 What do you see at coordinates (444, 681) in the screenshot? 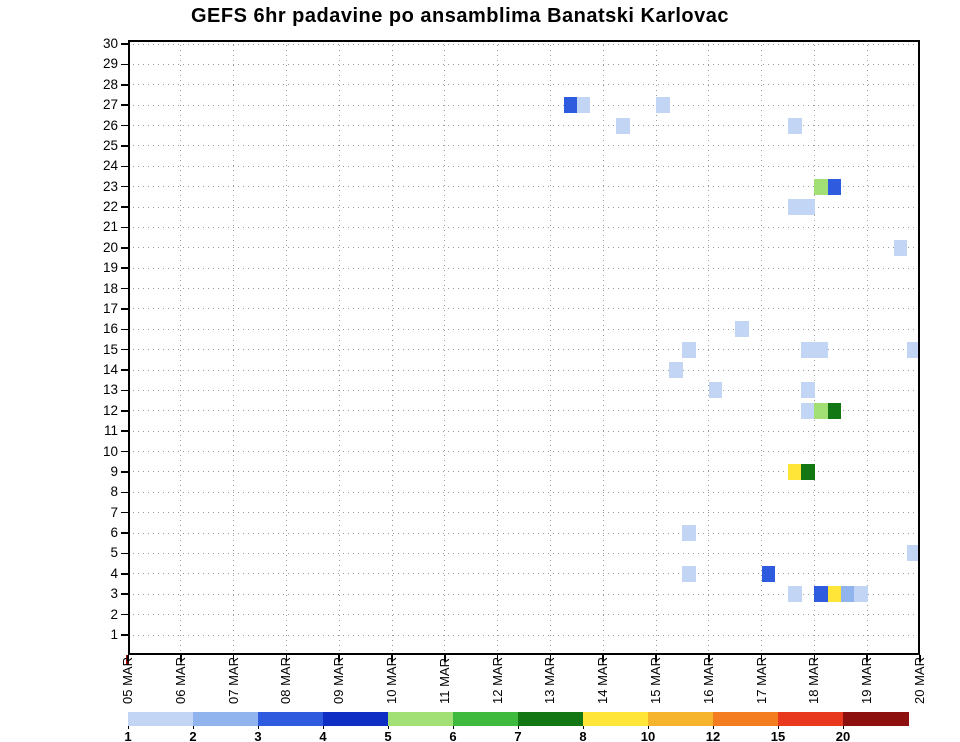
I see `x-tick-label: 11 MAR` at bounding box center [444, 681].